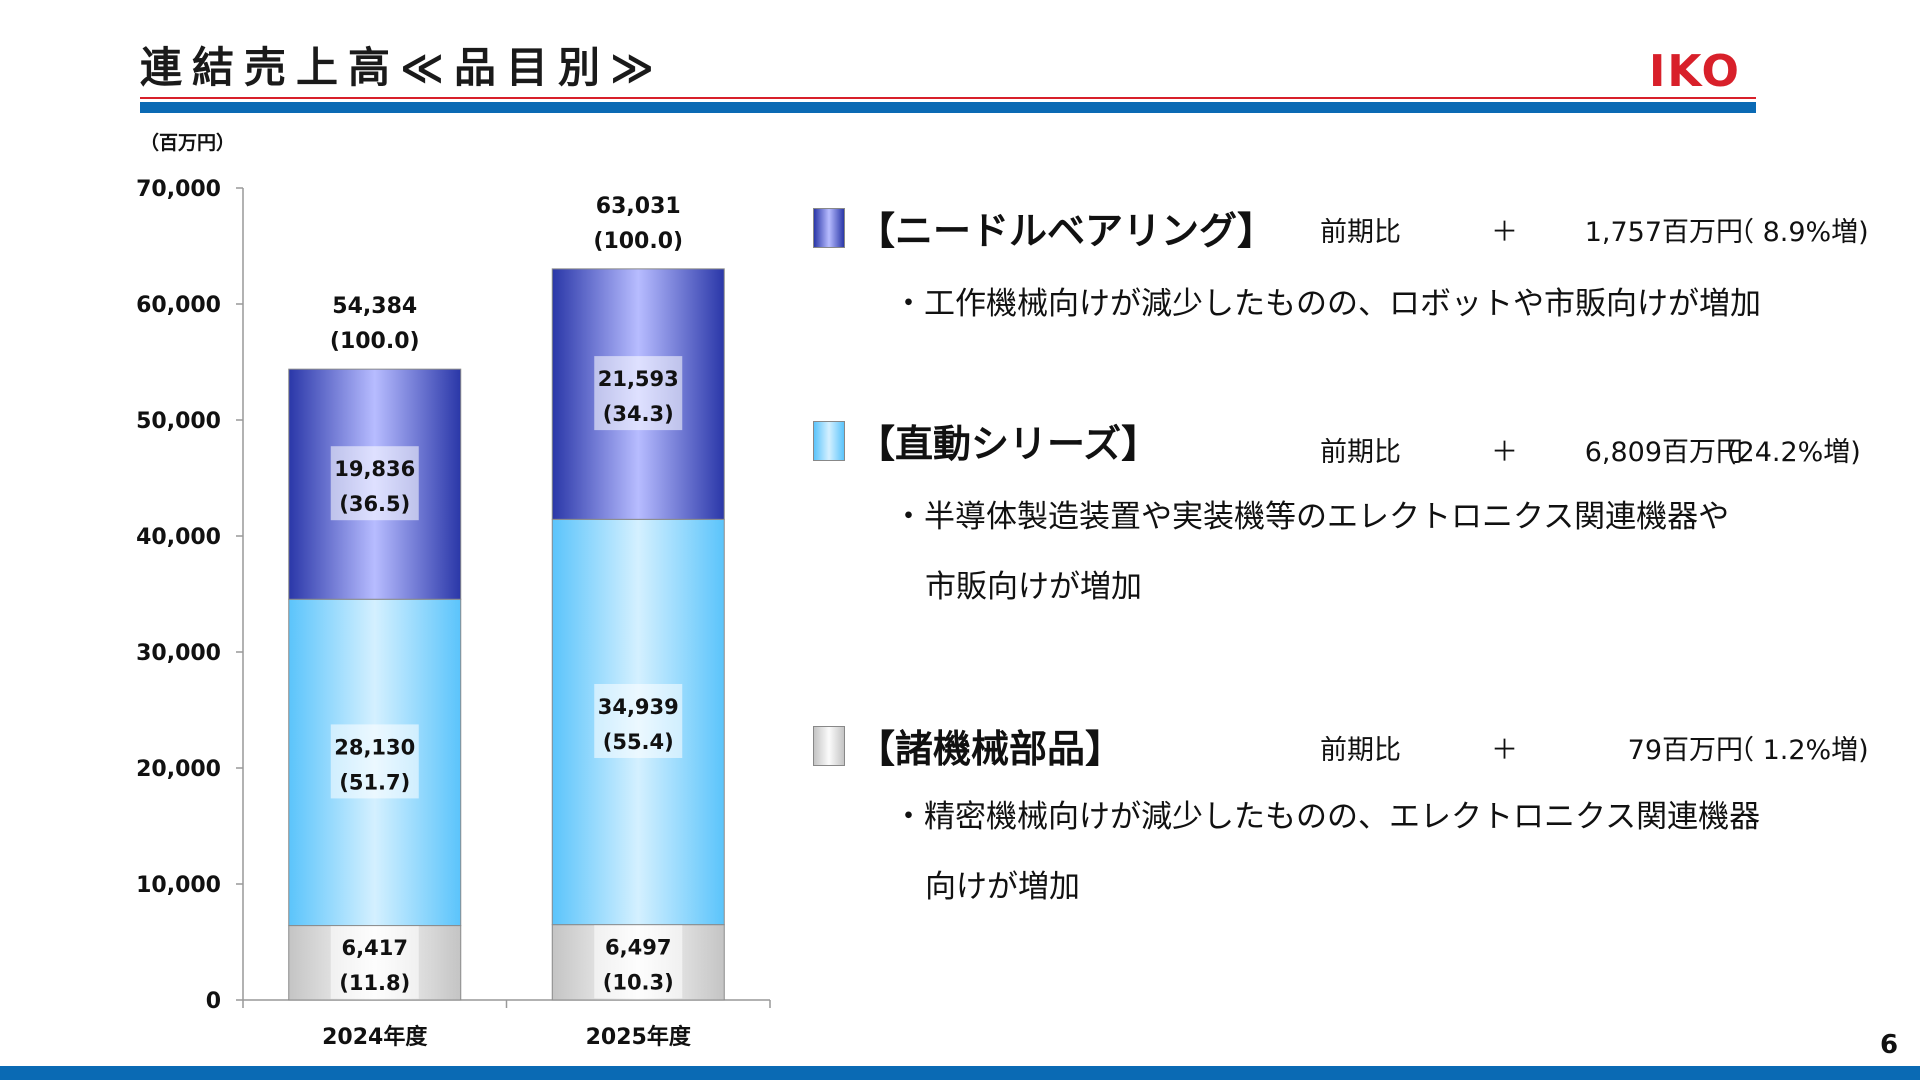  I want to click on segment-title: 【ニードルベアリング】, so click(1066, 231).